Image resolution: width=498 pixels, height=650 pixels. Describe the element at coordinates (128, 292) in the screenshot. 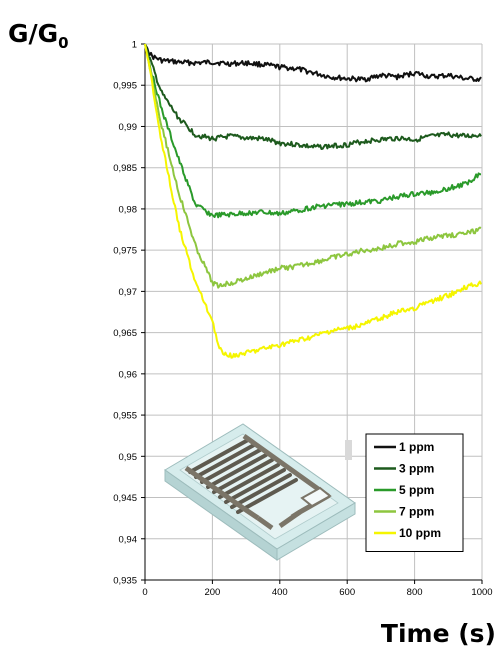

I see `y-tick-label: 0,97` at that location.